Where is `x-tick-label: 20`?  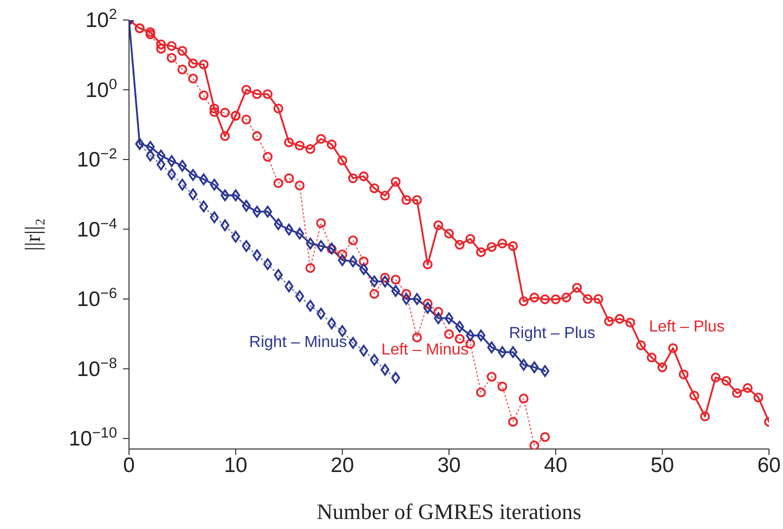 x-tick-label: 20 is located at coordinates (342, 465).